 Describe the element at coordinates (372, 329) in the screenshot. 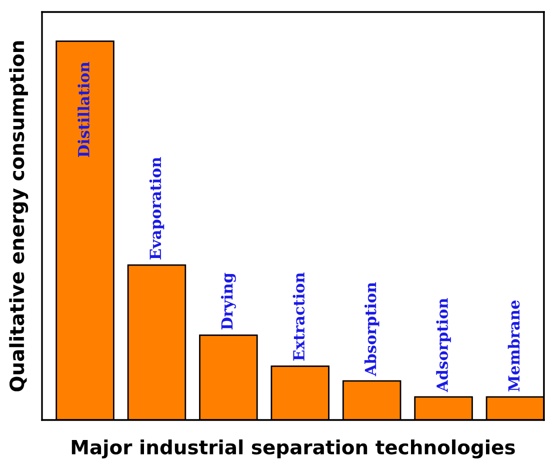

I see `x-tick-label: Absorption` at that location.